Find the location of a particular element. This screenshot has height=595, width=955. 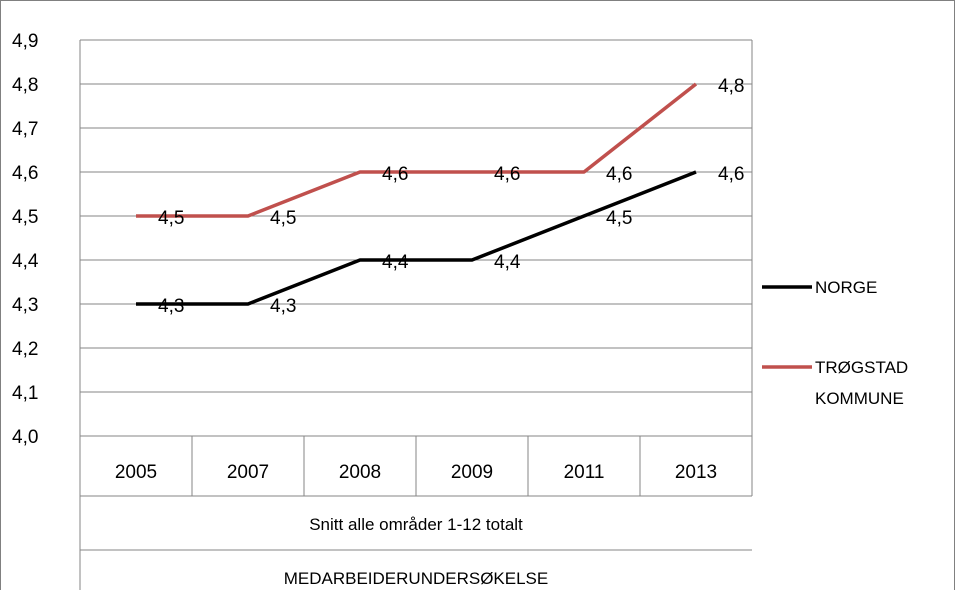

x-axis-title-line: MEDARBEIDERUNDERSØKELSE is located at coordinates (416, 578).